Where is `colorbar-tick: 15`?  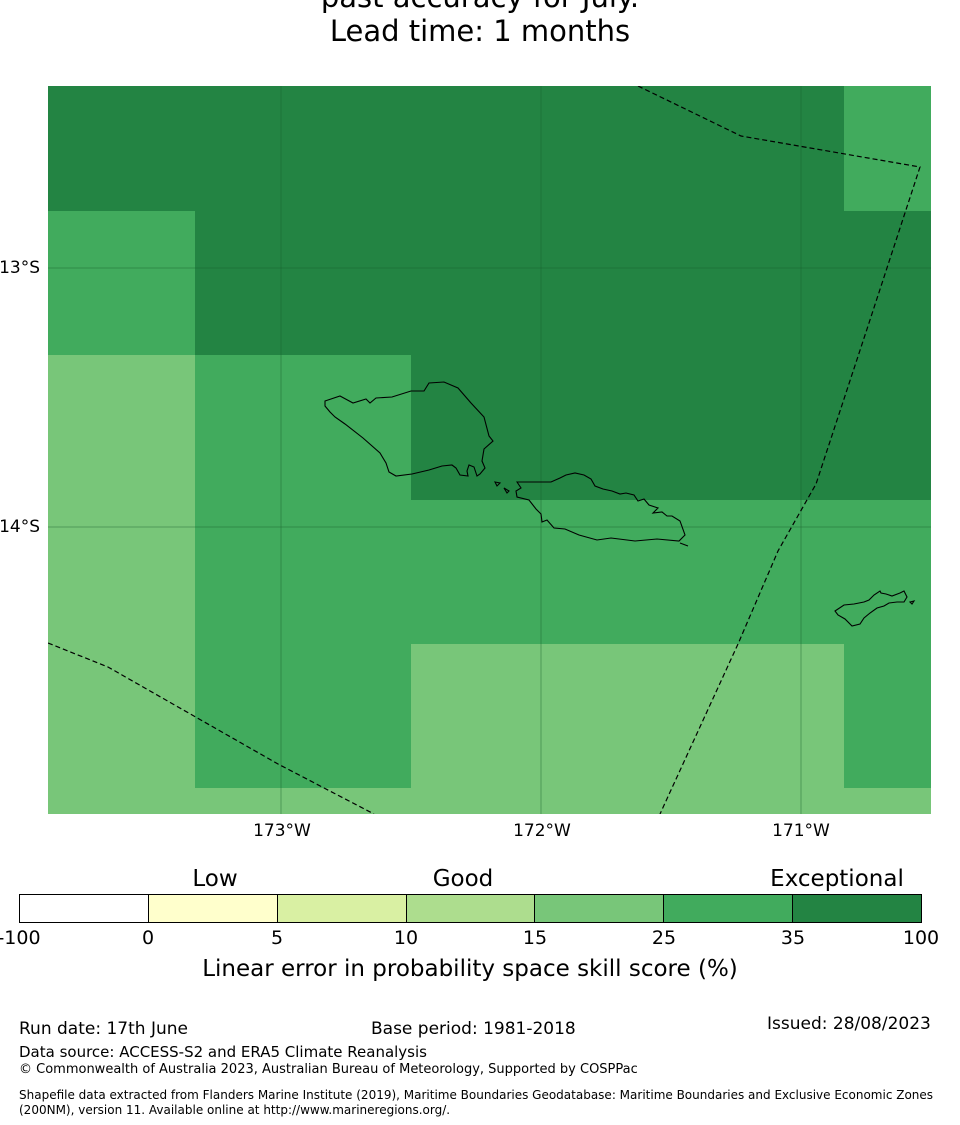
colorbar-tick: 15 is located at coordinates (535, 938).